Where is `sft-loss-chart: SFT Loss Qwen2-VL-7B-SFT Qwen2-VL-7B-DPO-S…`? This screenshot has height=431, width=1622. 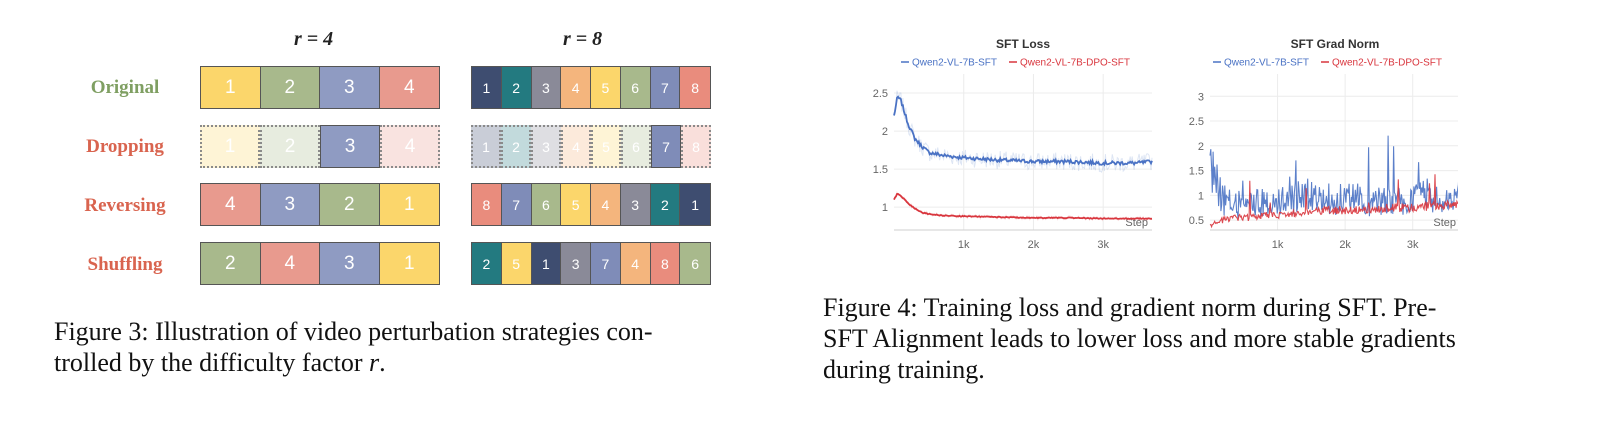 sft-loss-chart: SFT Loss Qwen2-VL-7B-SFT Qwen2-VL-7B-DPO-S… is located at coordinates (1013, 144).